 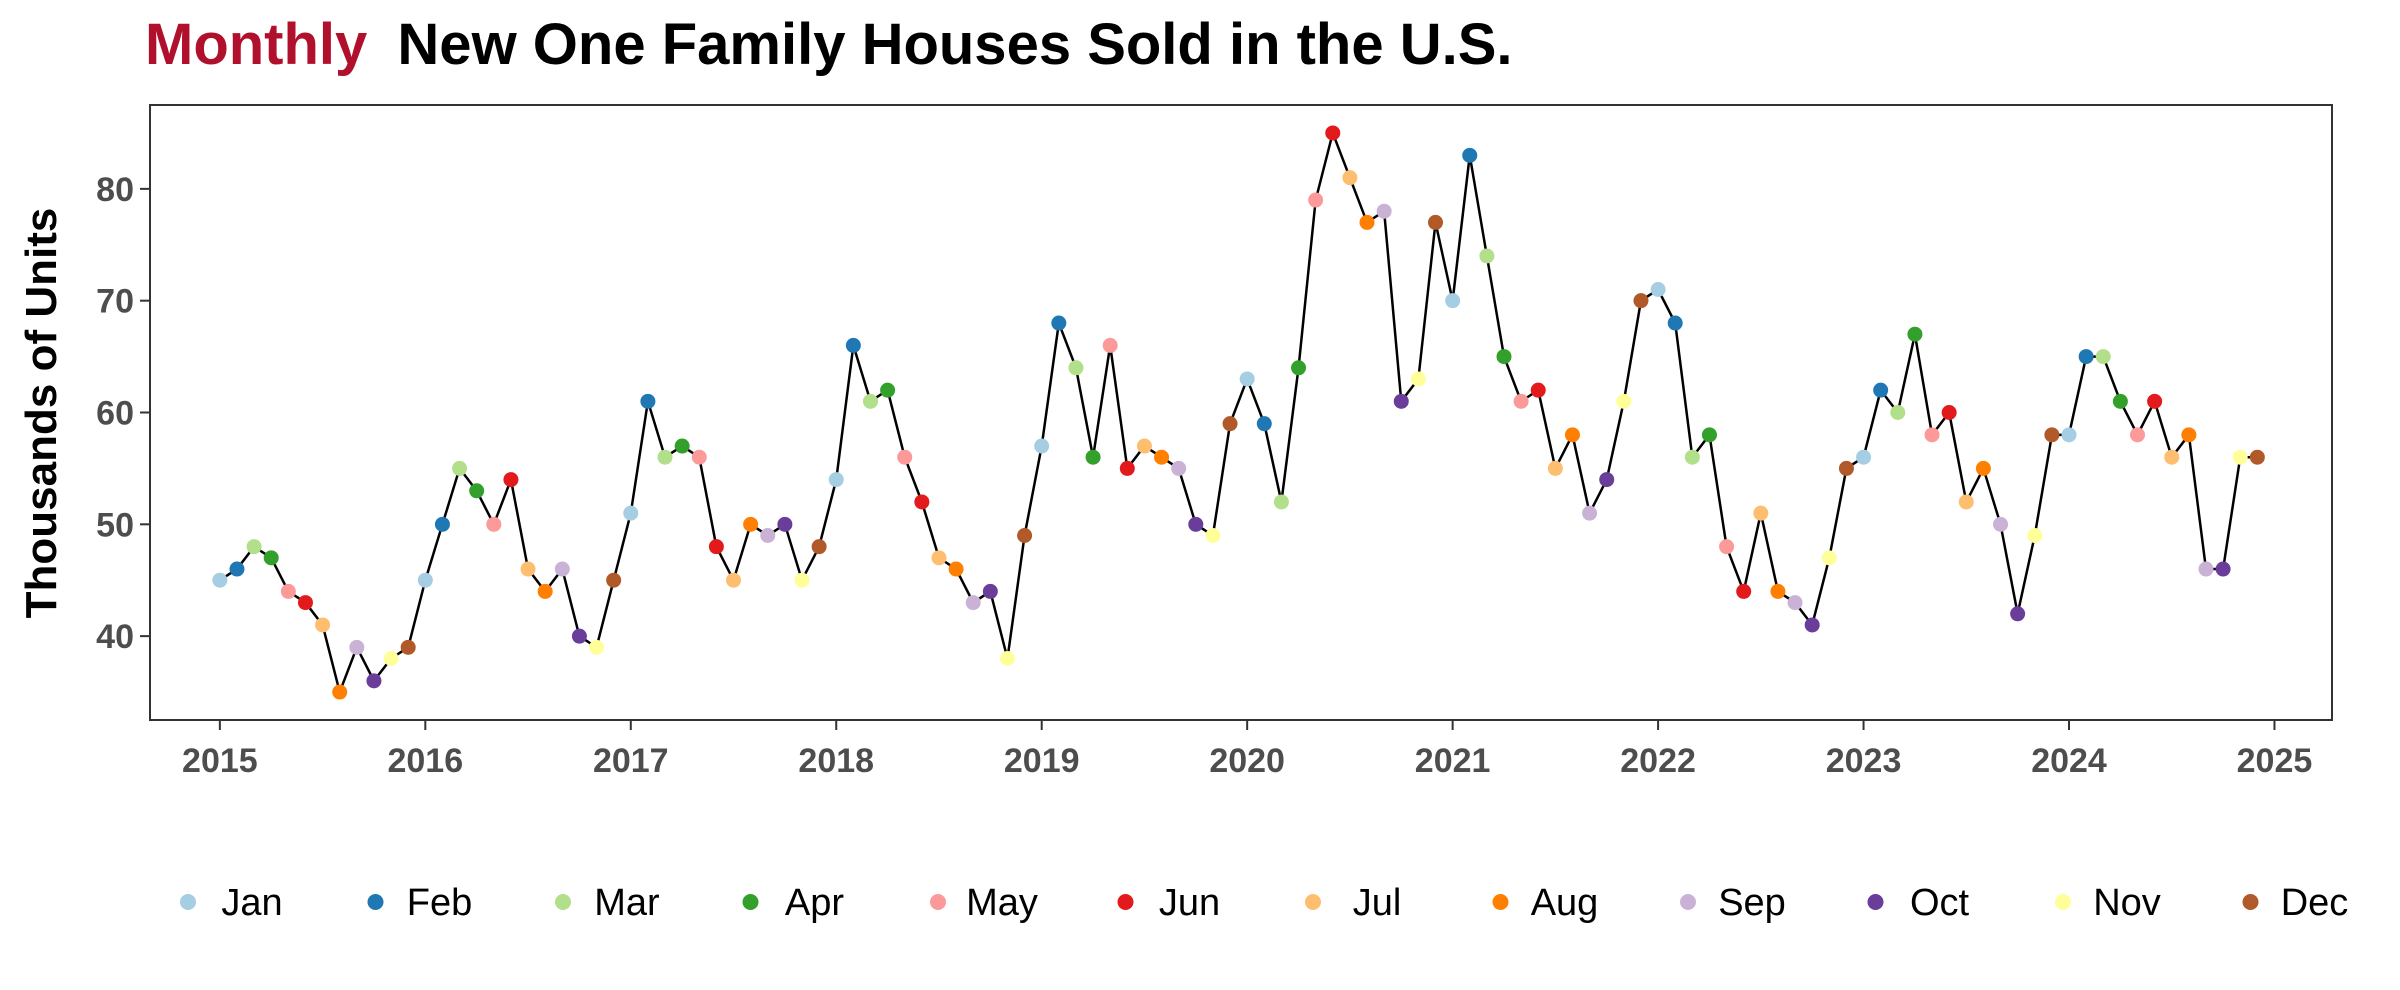 What do you see at coordinates (836, 761) in the screenshot?
I see `x-tick-label: 2018` at bounding box center [836, 761].